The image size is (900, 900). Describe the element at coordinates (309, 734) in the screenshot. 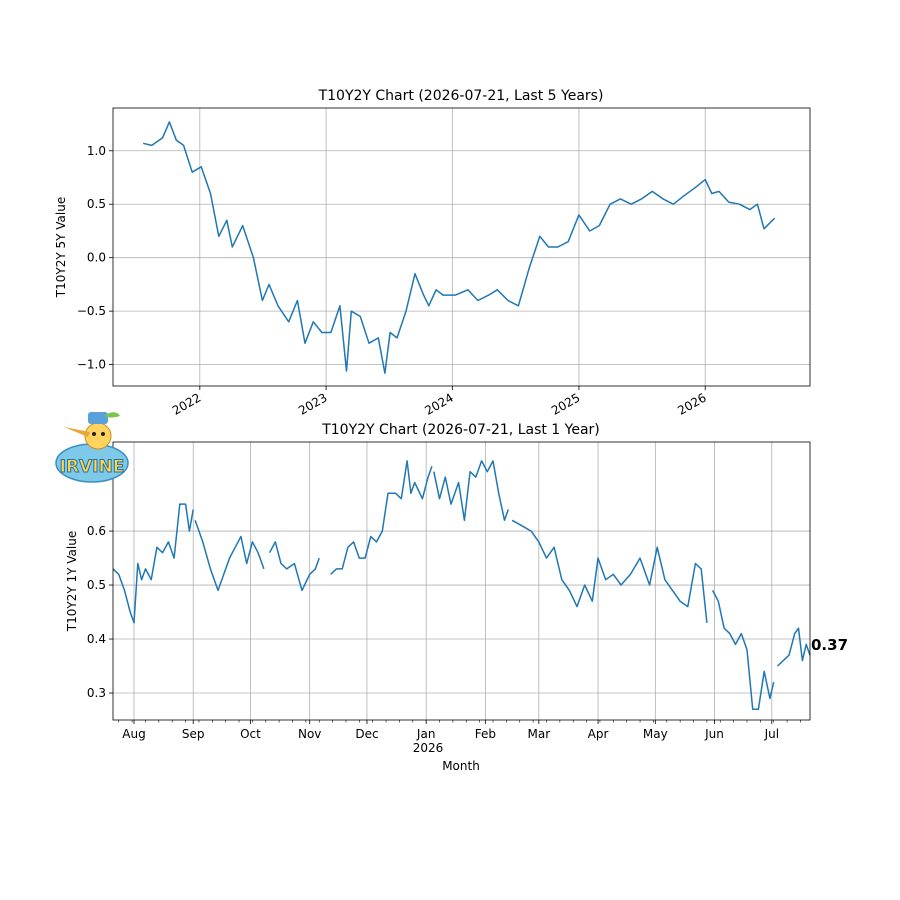

I see `x-tick-label: Nov` at that location.